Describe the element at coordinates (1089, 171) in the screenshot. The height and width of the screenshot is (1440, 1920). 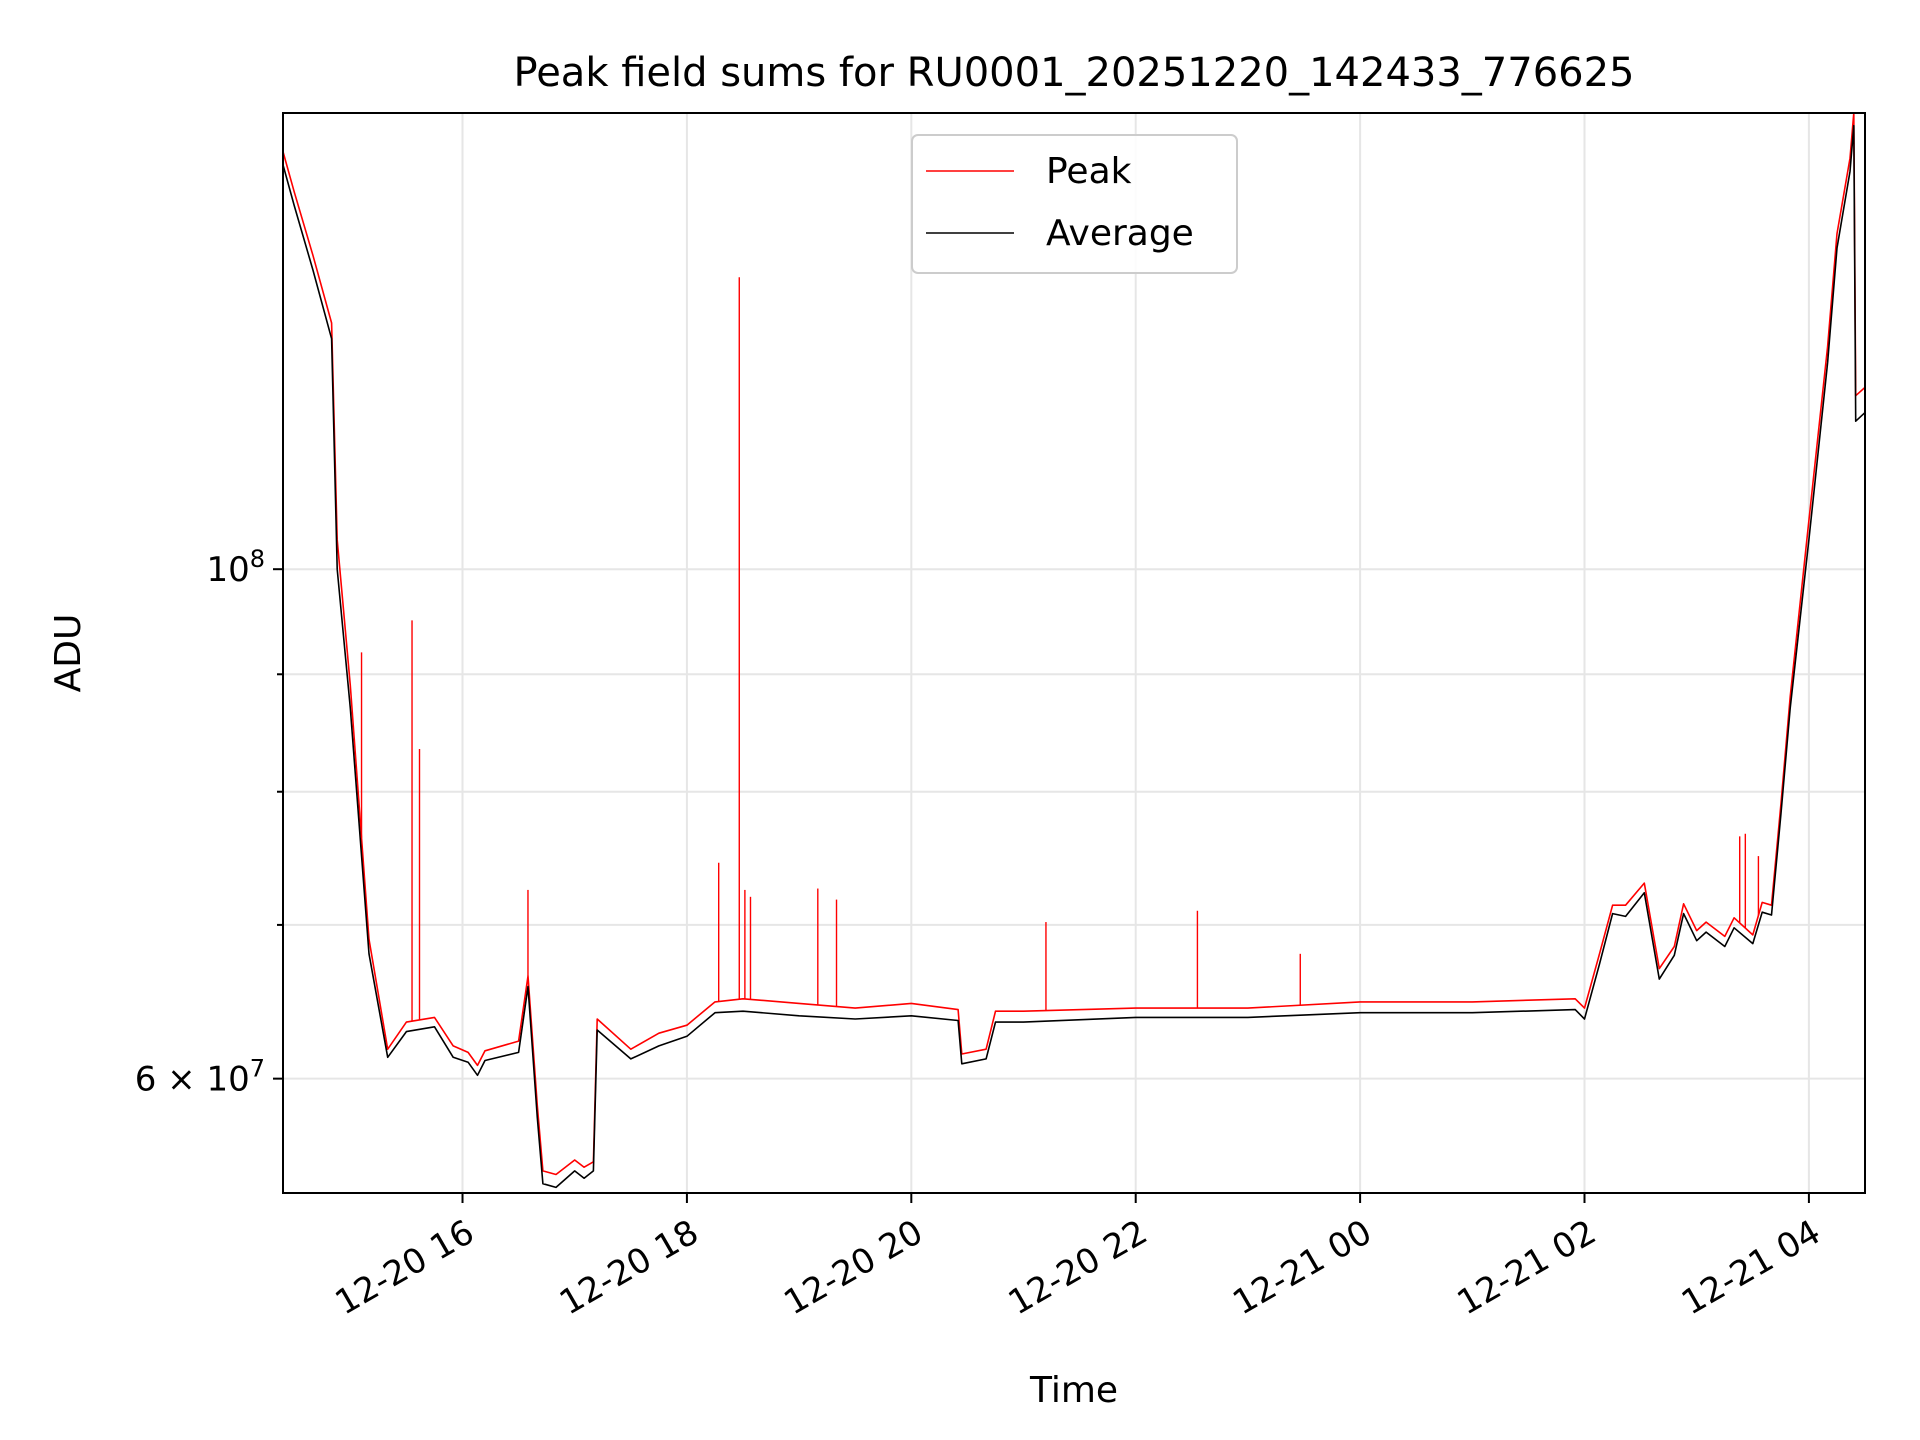
I see `legend-label-peak: Peak` at that location.